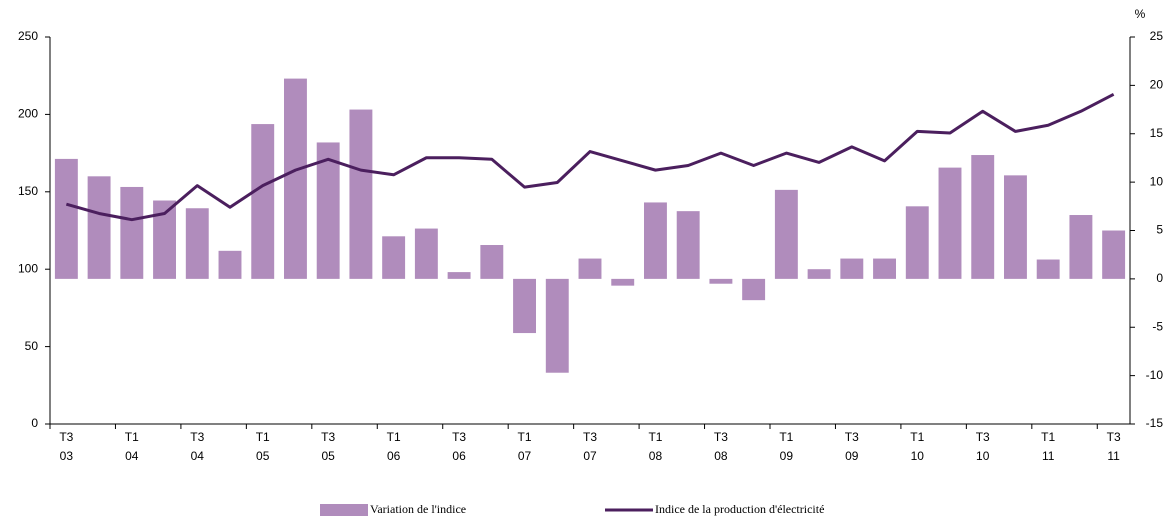 The image size is (1175, 526). What do you see at coordinates (28, 36) in the screenshot?
I see `y-tick-label: 250` at bounding box center [28, 36].